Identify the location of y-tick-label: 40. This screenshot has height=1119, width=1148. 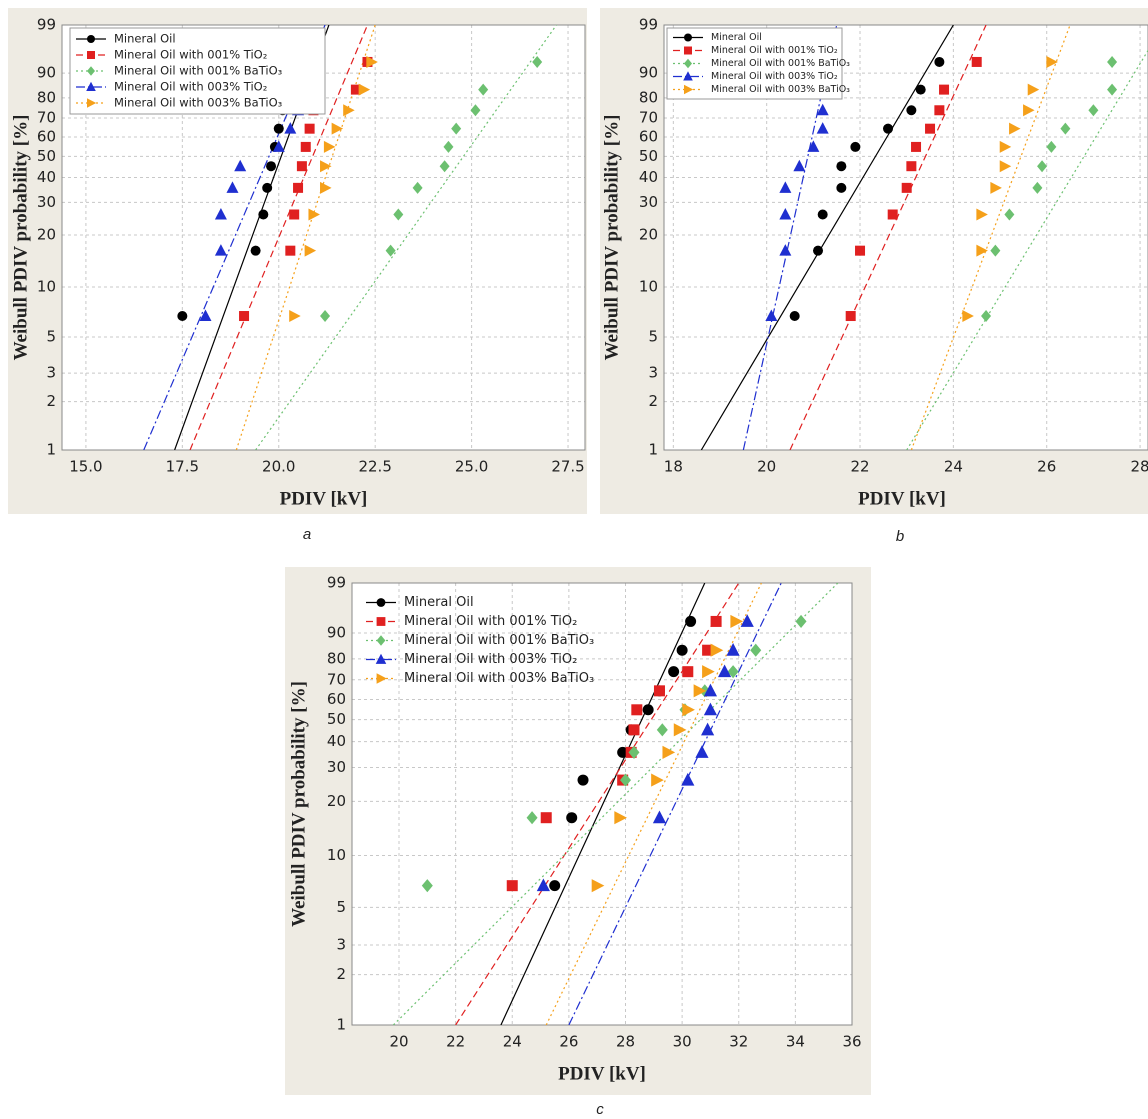
(648, 177).